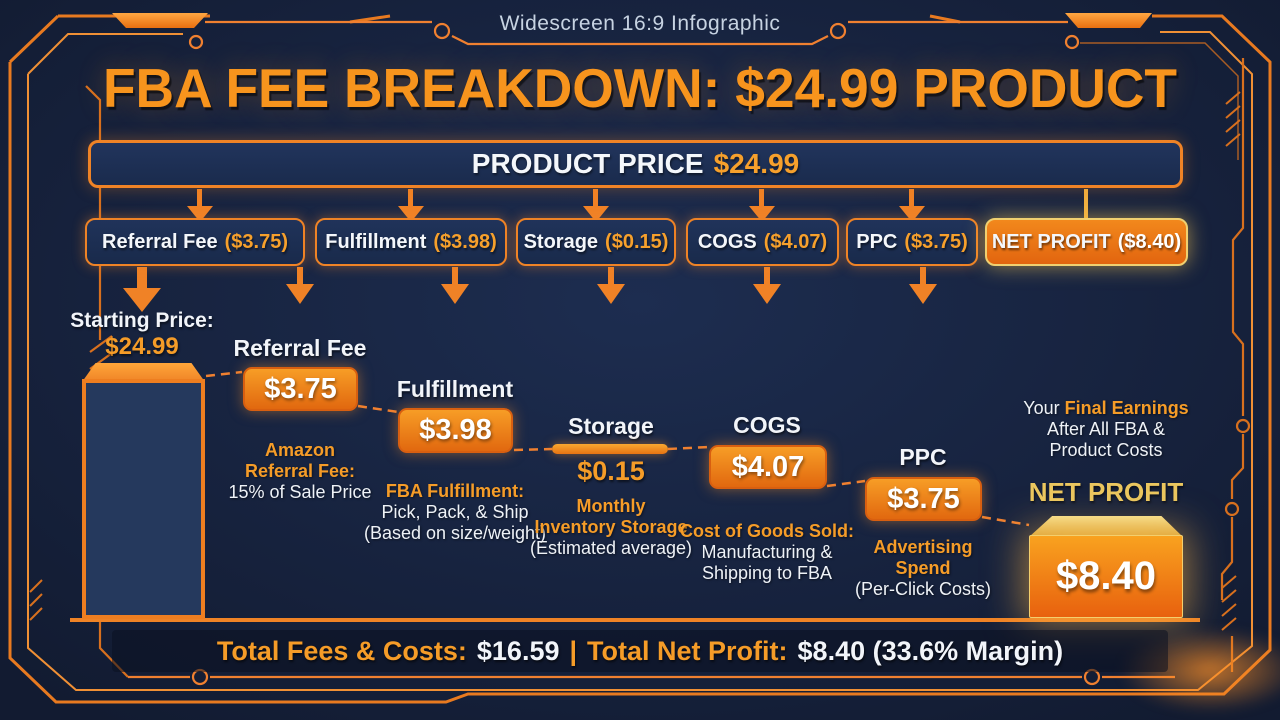 The height and width of the screenshot is (720, 1280). What do you see at coordinates (143, 499) in the screenshot?
I see `starting-price-bar` at bounding box center [143, 499].